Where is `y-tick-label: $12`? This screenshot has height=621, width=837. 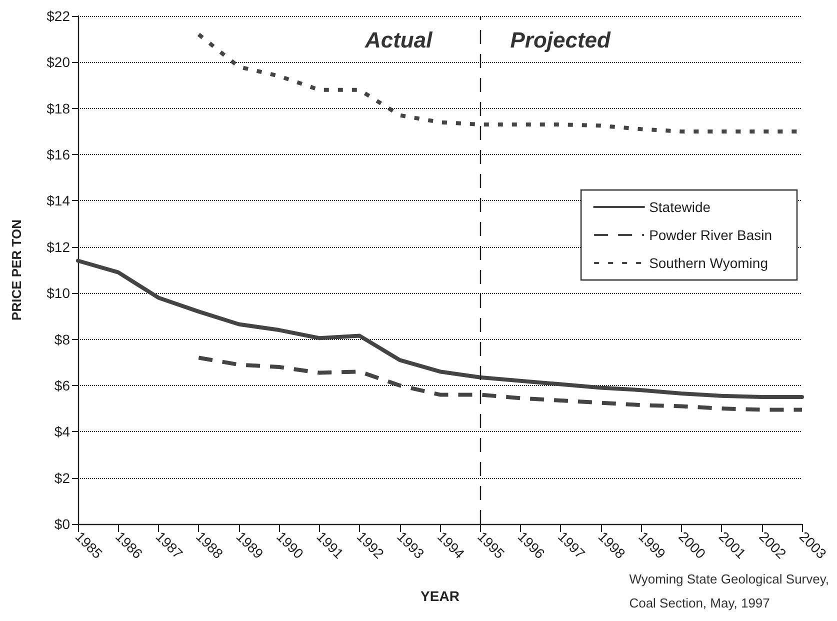
y-tick-label: $12 is located at coordinates (58, 246).